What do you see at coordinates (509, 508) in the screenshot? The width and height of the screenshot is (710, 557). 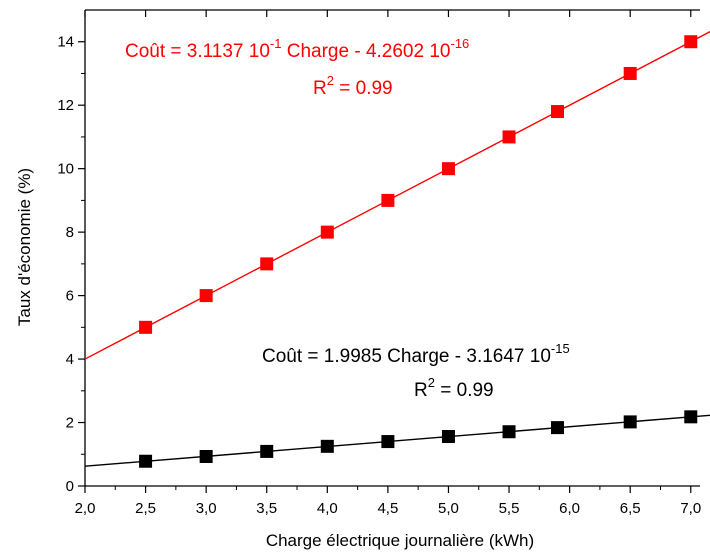 I see `x-tick-label: 5,5` at bounding box center [509, 508].